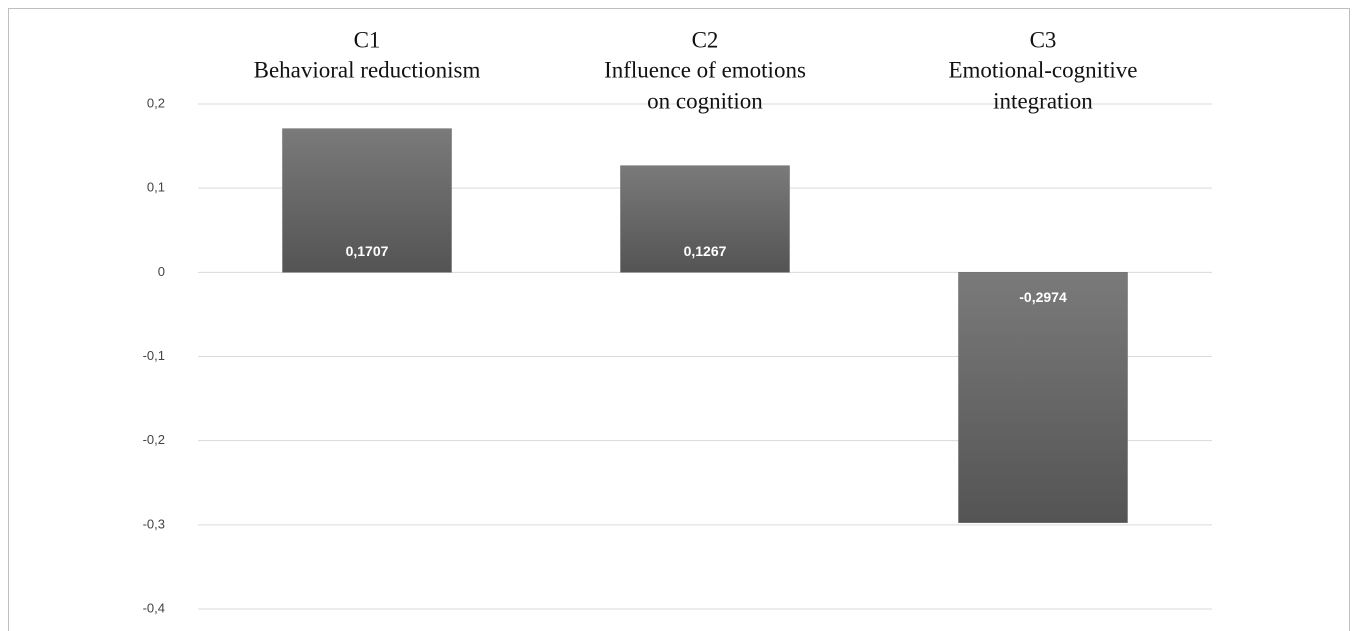  Describe the element at coordinates (1043, 297) in the screenshot. I see `data-label: -0,2974` at that location.